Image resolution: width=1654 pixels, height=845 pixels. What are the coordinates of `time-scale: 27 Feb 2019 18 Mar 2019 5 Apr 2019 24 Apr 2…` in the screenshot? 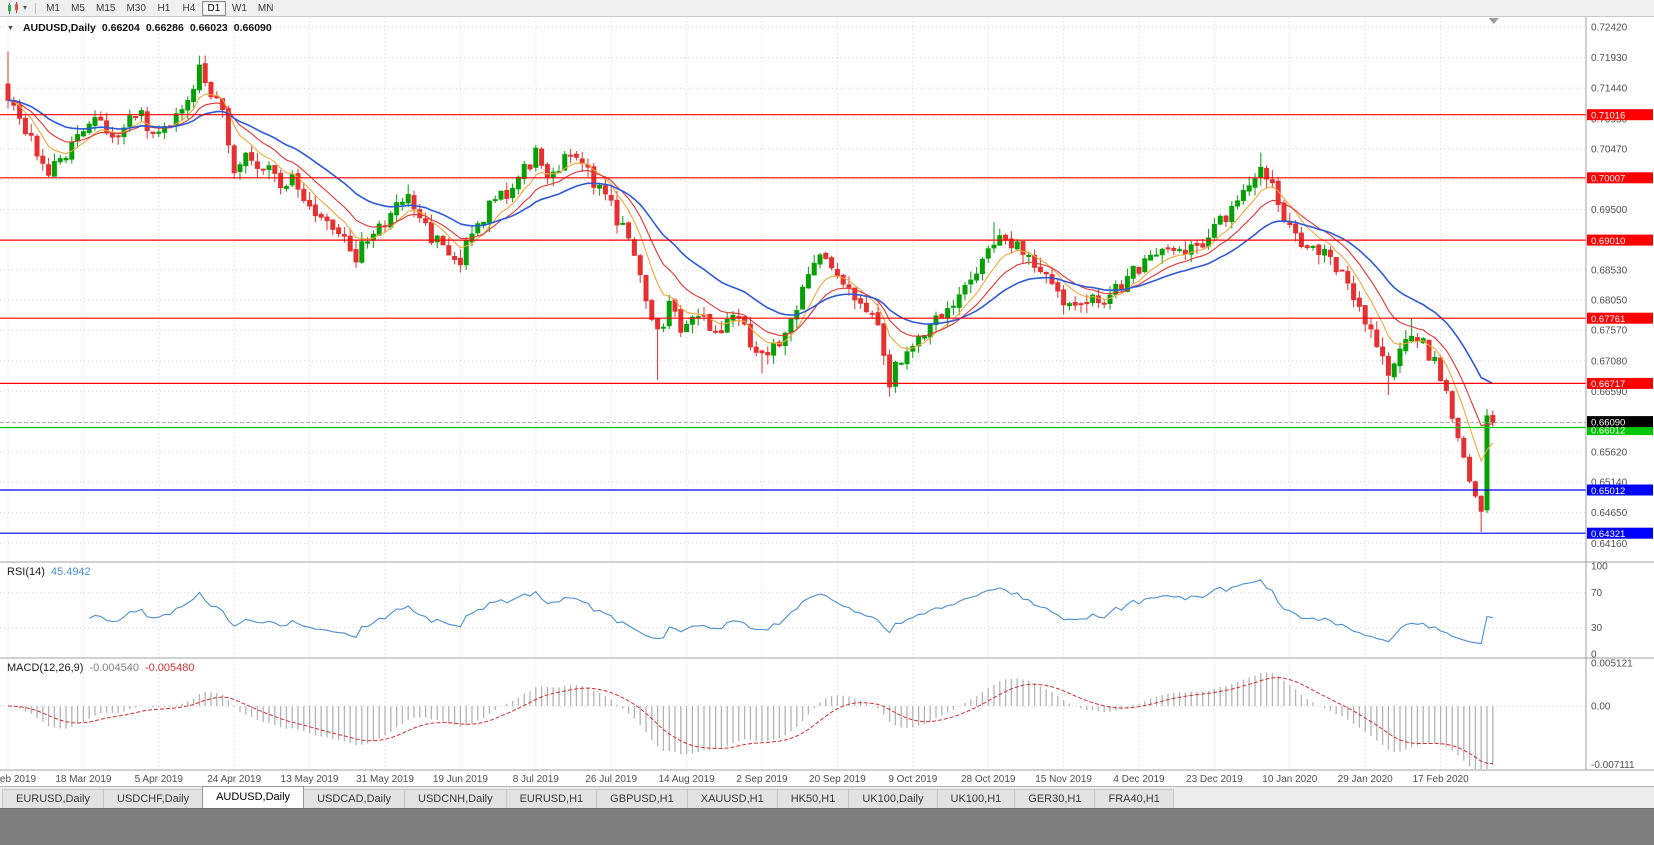 It's located at (734, 779).